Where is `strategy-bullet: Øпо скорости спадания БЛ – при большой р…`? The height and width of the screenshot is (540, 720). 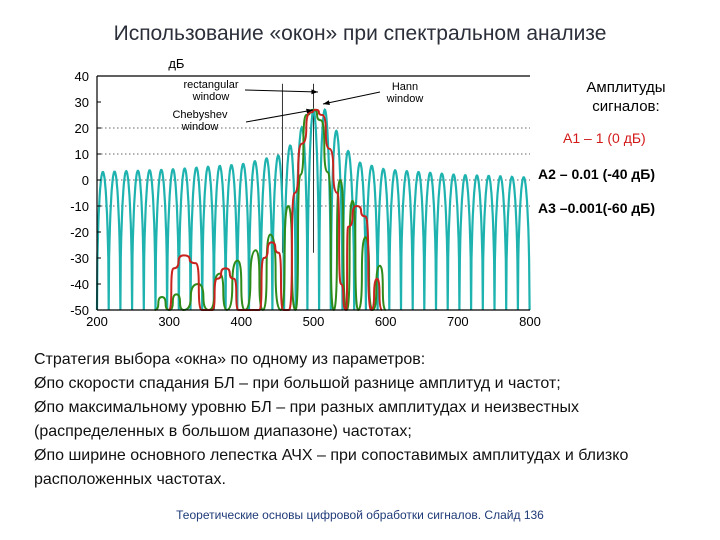 strategy-bullet: Øпо скорости спадания БЛ – при большой р… is located at coordinates (359, 384).